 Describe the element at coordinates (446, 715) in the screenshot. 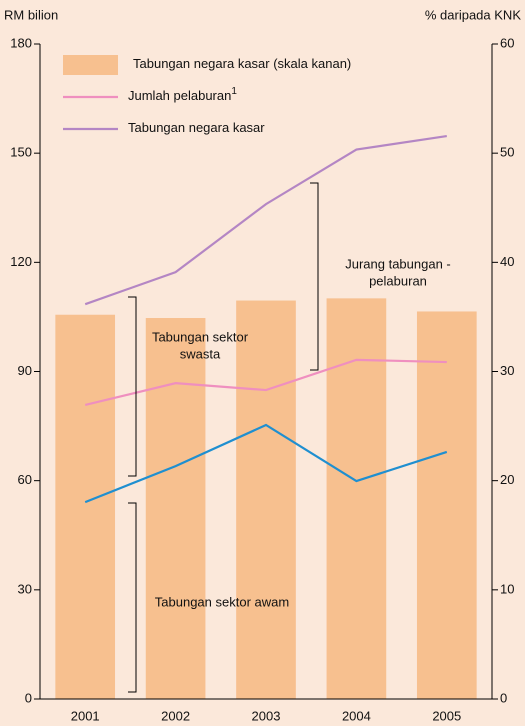

I see `x-tick-label: 2005` at that location.